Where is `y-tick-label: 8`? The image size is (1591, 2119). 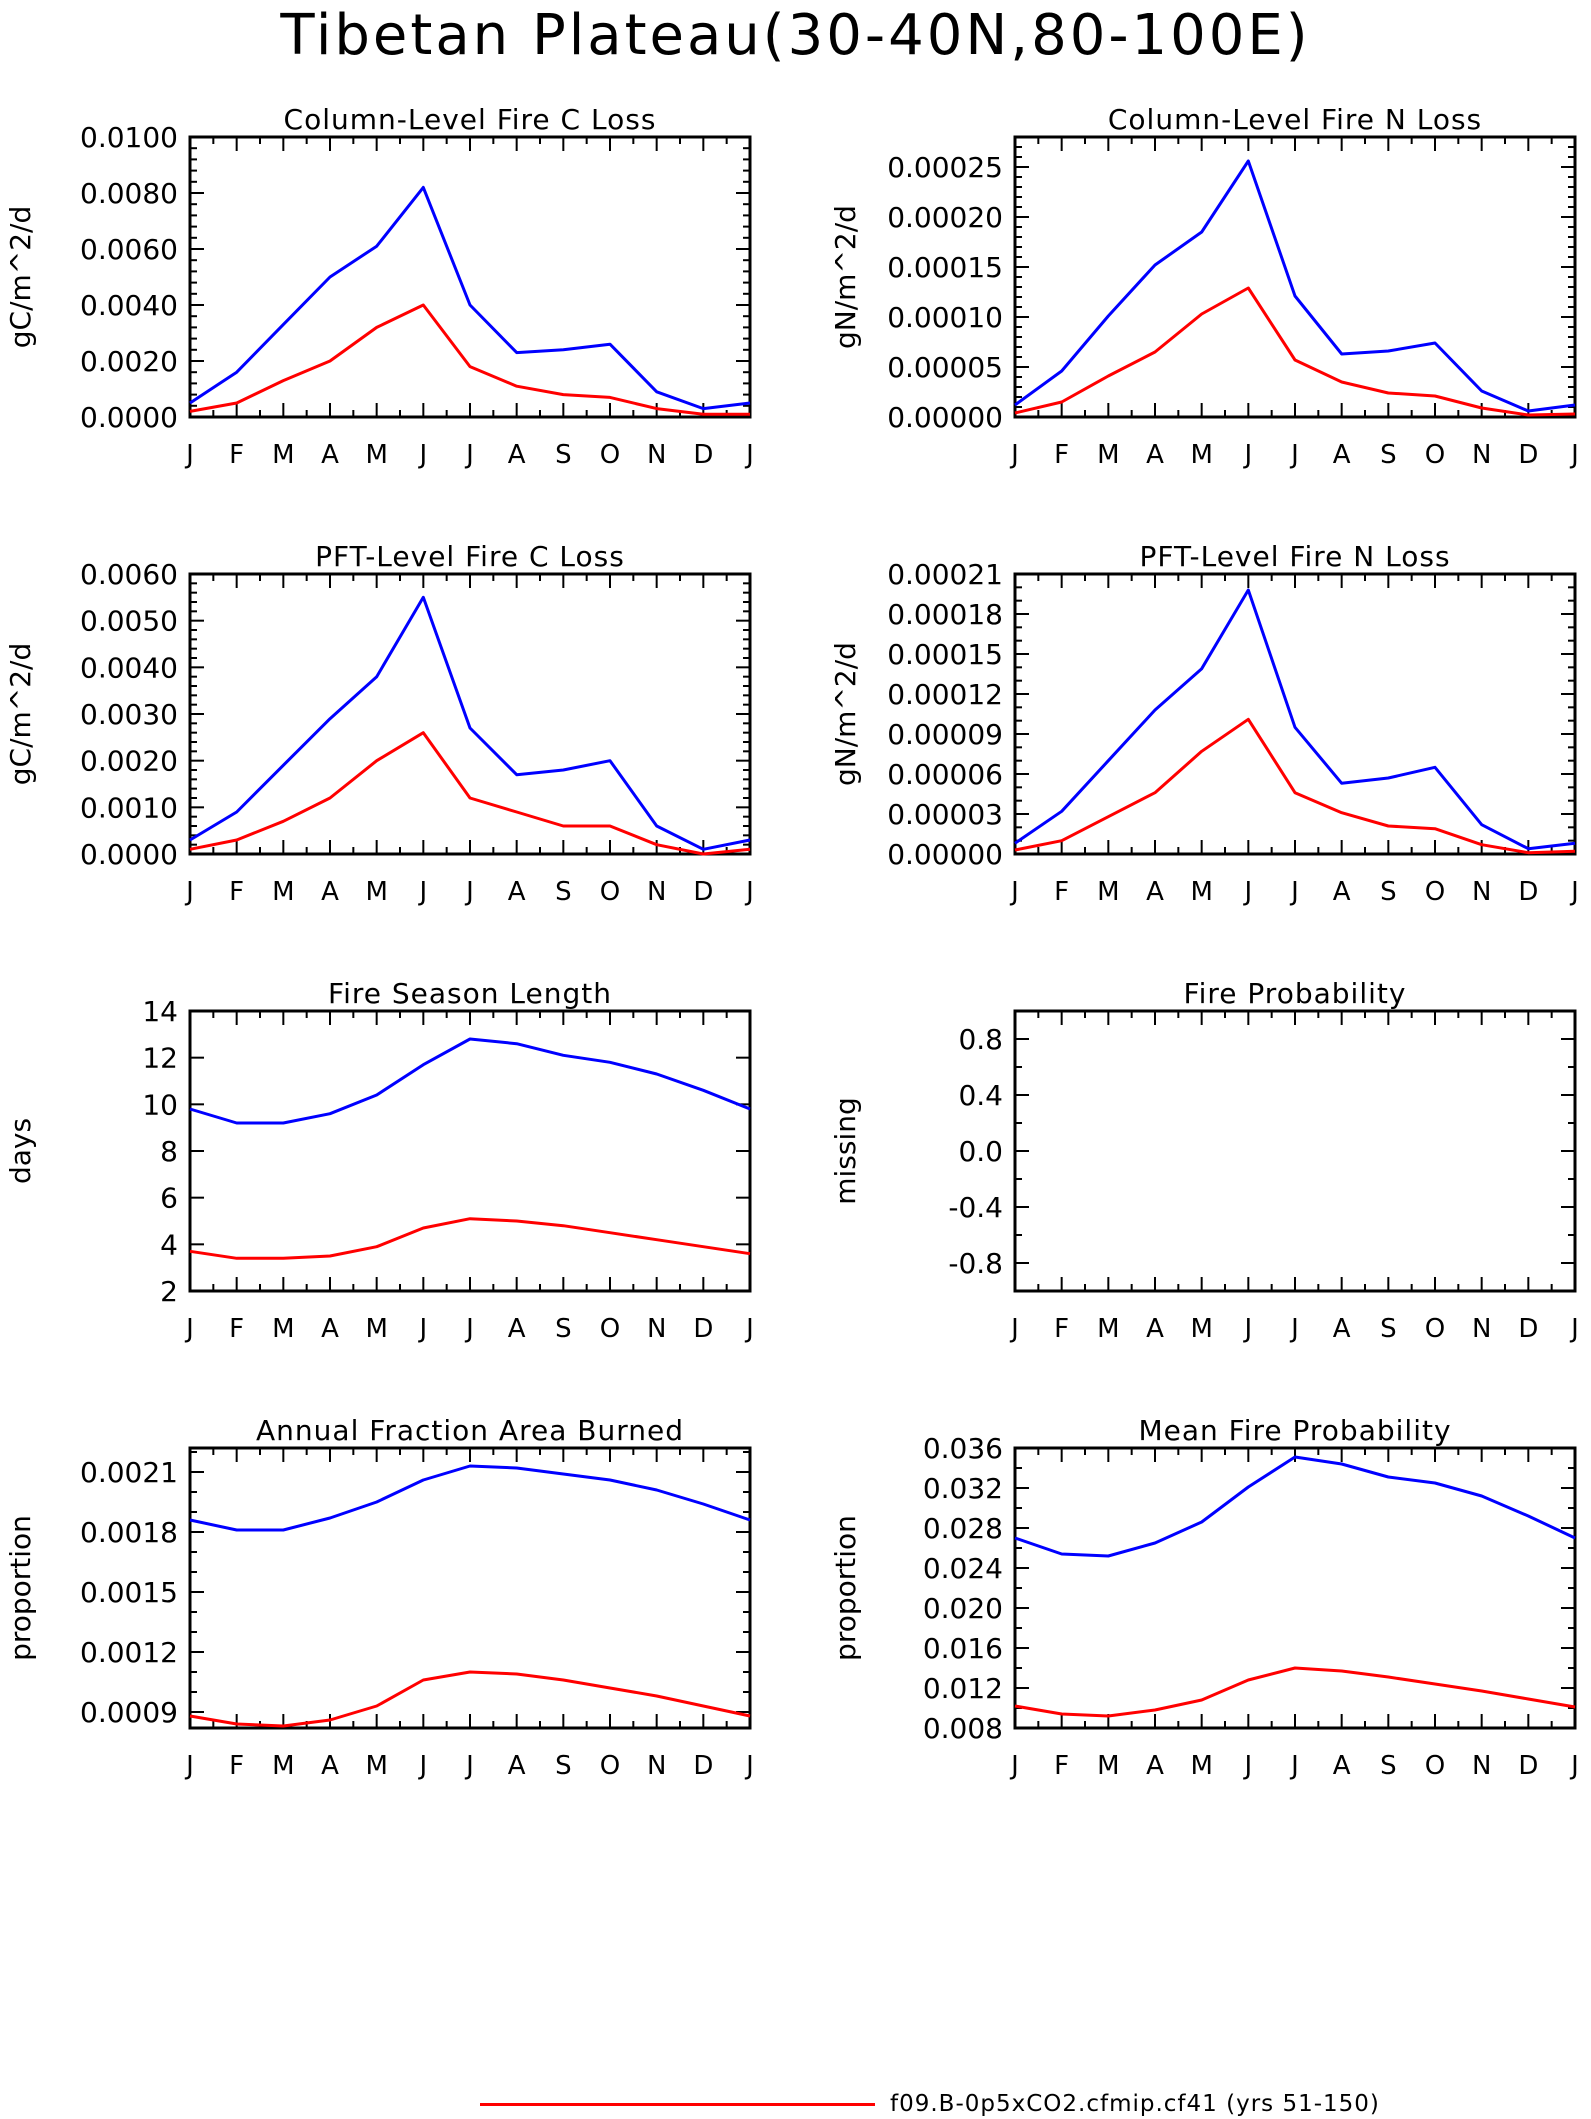
y-tick-label: 8 is located at coordinates (169, 1151).